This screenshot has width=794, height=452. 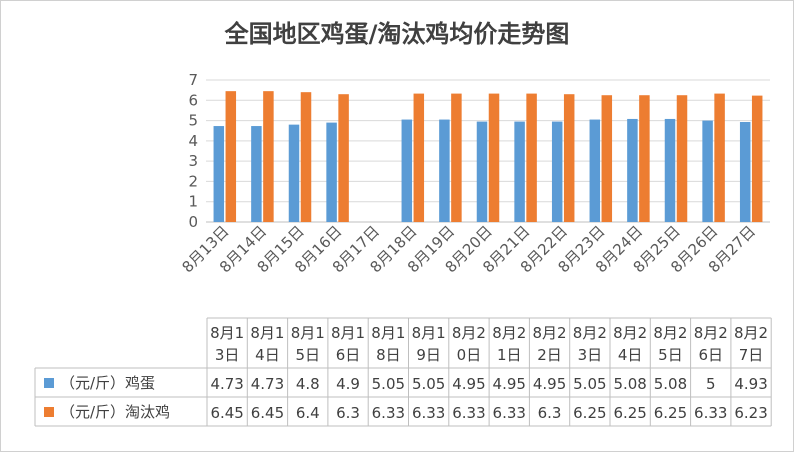 I want to click on y-tick-label: 7, so click(x=193, y=80).